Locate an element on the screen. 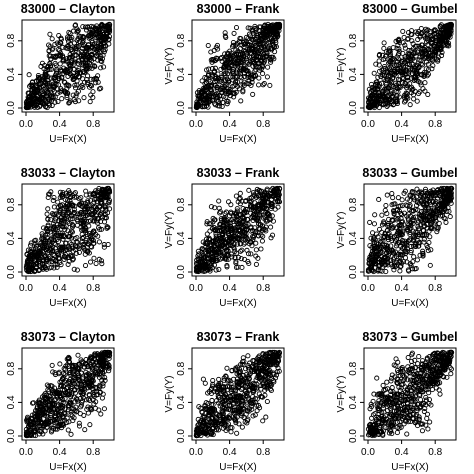 This screenshot has width=474, height=474. panel-title: 83033 – Frank is located at coordinates (238, 173).